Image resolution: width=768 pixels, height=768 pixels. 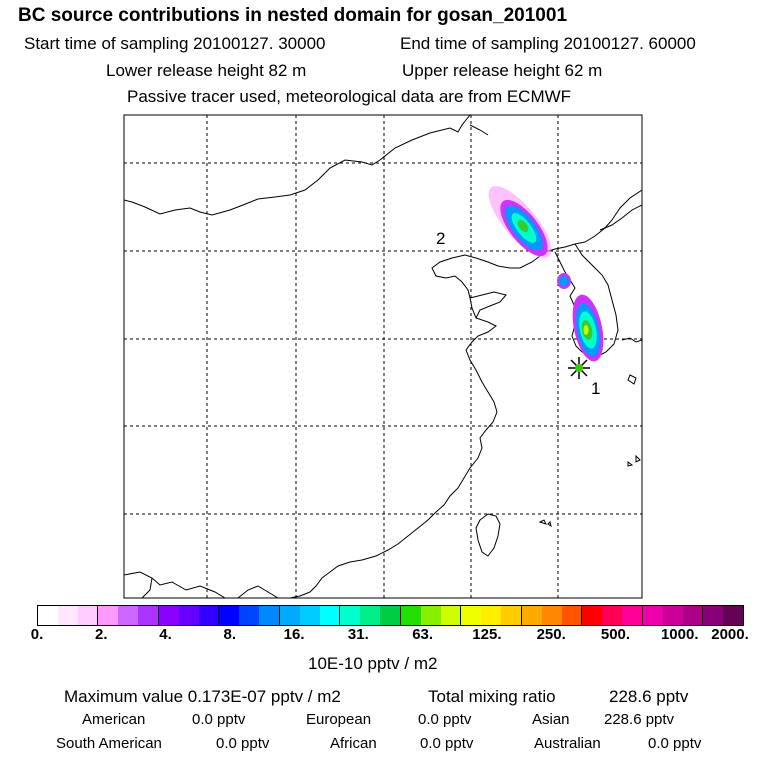 I want to click on colorbar-tick-label: 4., so click(x=165, y=634).